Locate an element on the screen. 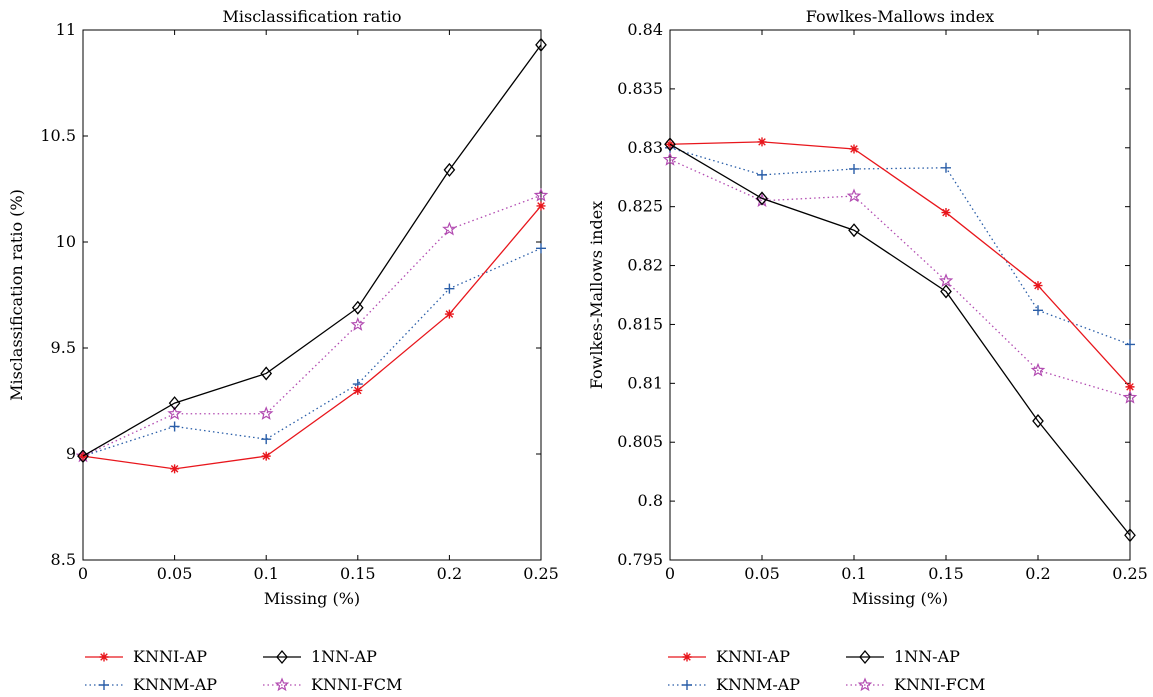 The image size is (1153, 697). chart-2-series-line-knni-ap is located at coordinates (900, 264).